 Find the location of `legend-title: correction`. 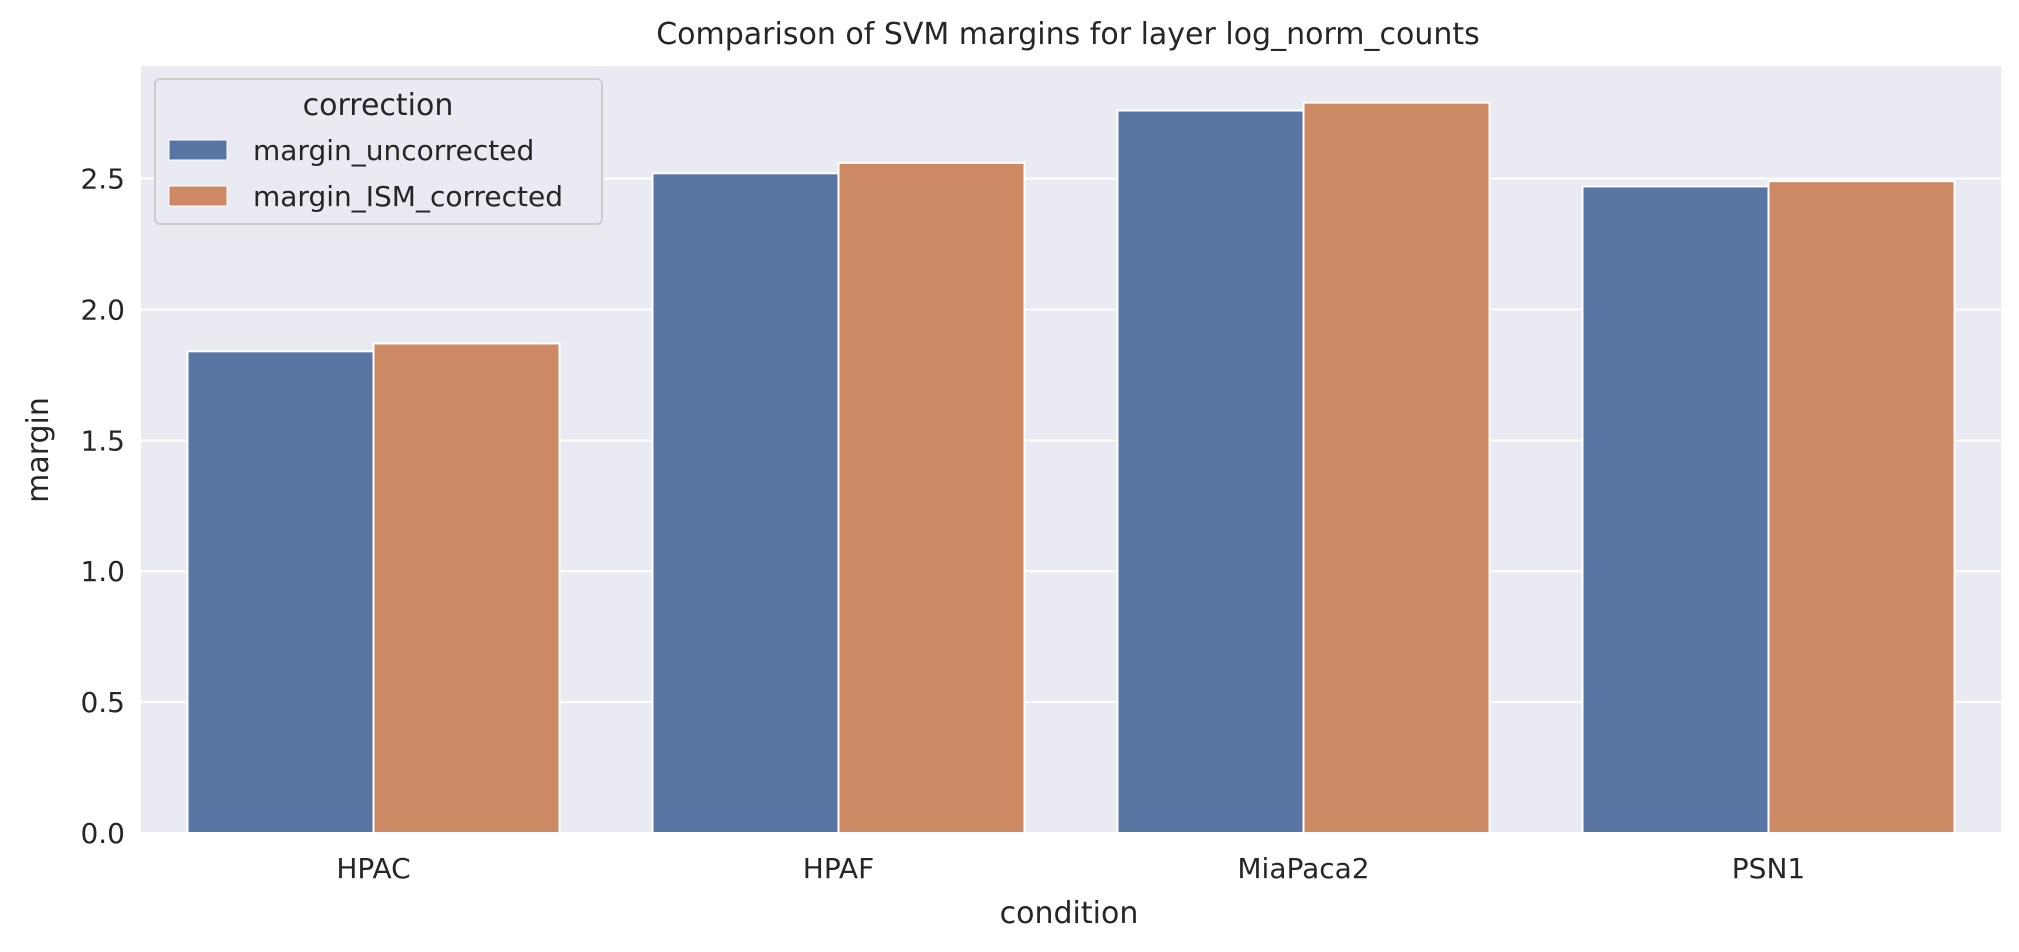

legend-title: correction is located at coordinates (378, 105).